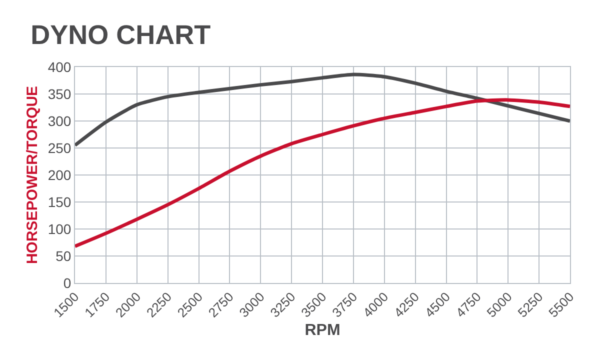 The width and height of the screenshot is (612, 358). Describe the element at coordinates (64, 256) in the screenshot. I see `y-tick-label: 50` at that location.